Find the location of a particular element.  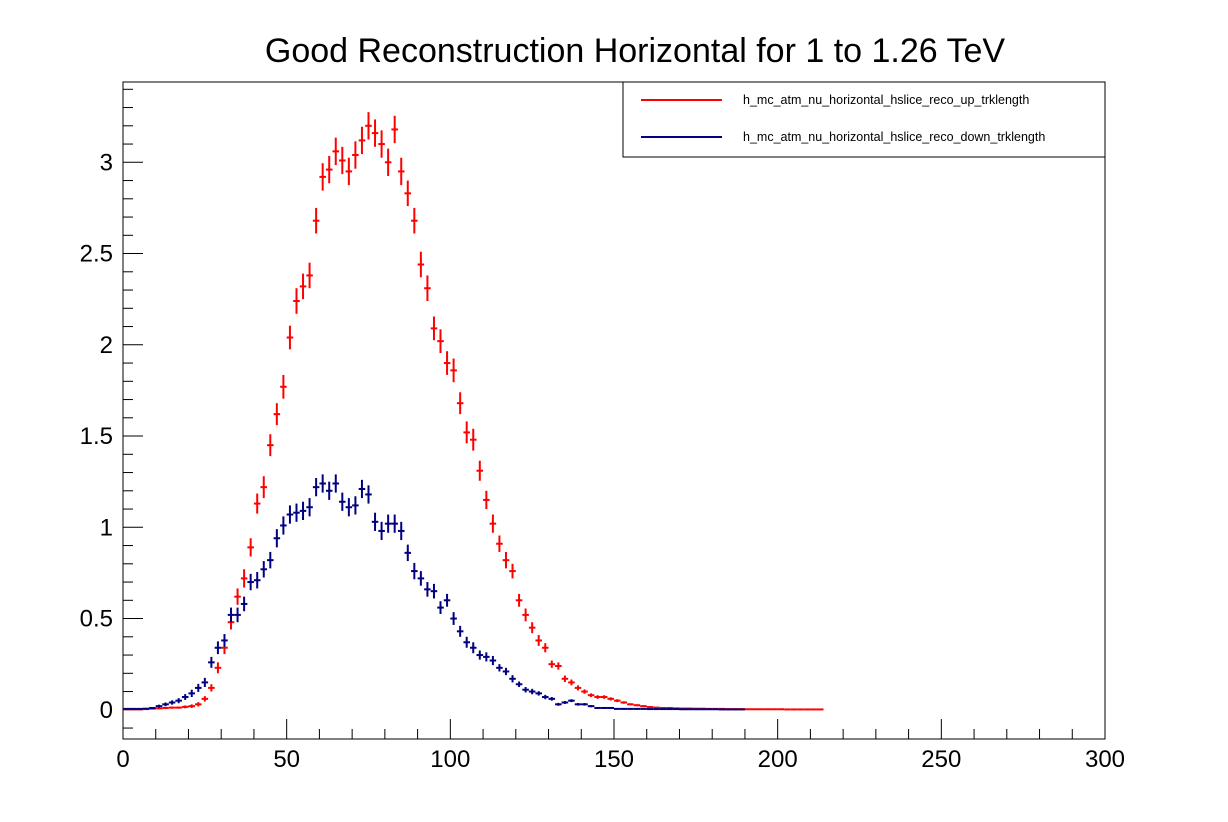

y-tick-label: 1.5 is located at coordinates (96, 436).